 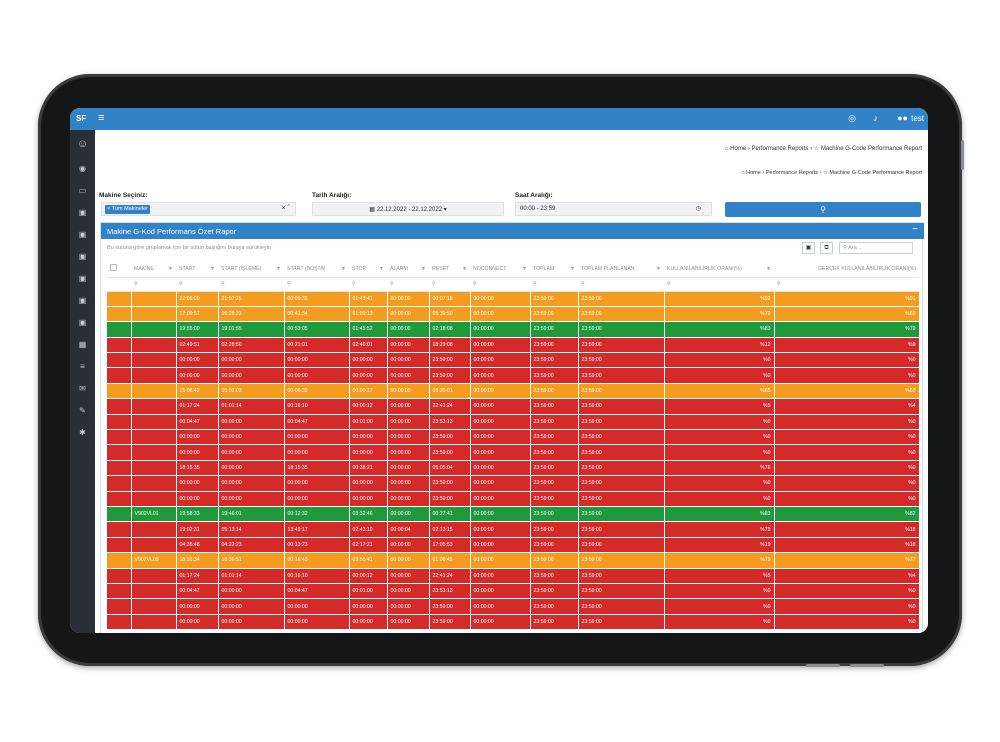 I want to click on column-header: TOPLAM ▼, so click(x=554, y=269).